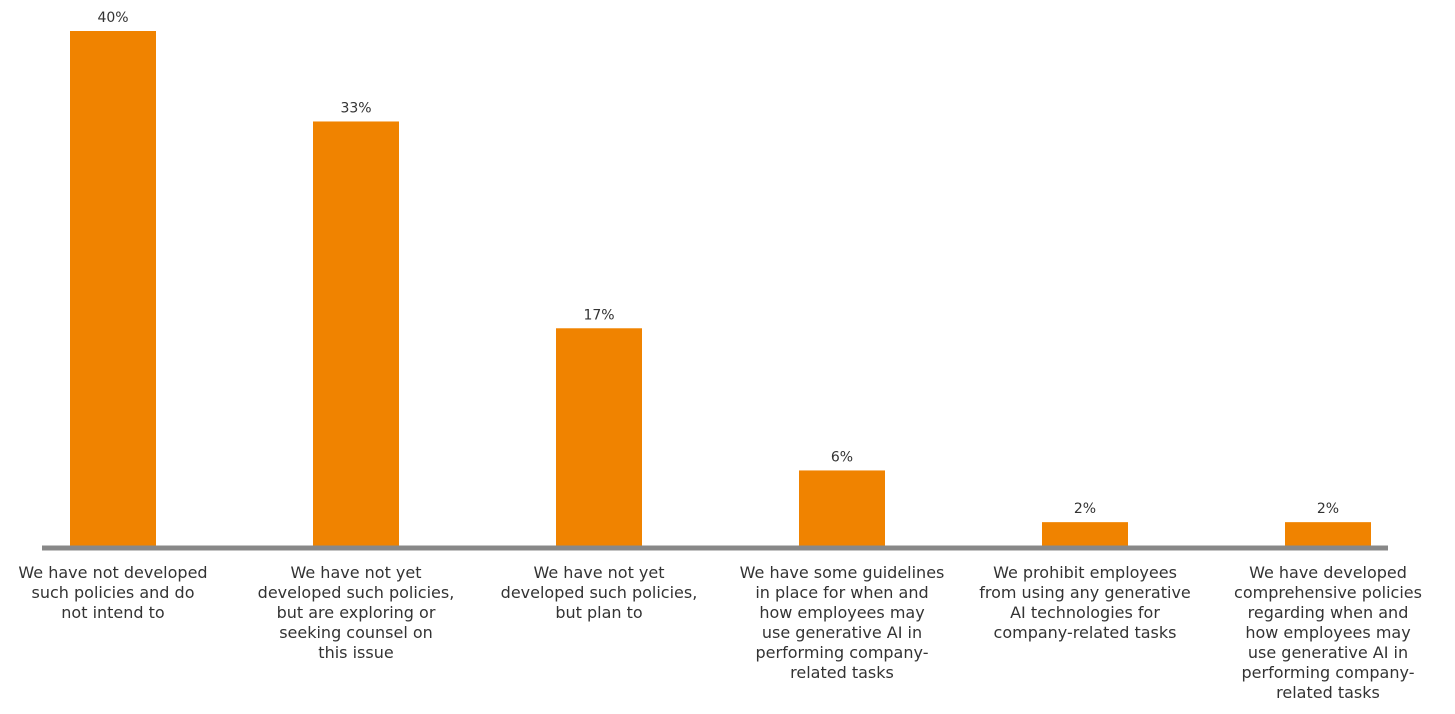  I want to click on category-label-line: We have developed, so click(1328, 572).